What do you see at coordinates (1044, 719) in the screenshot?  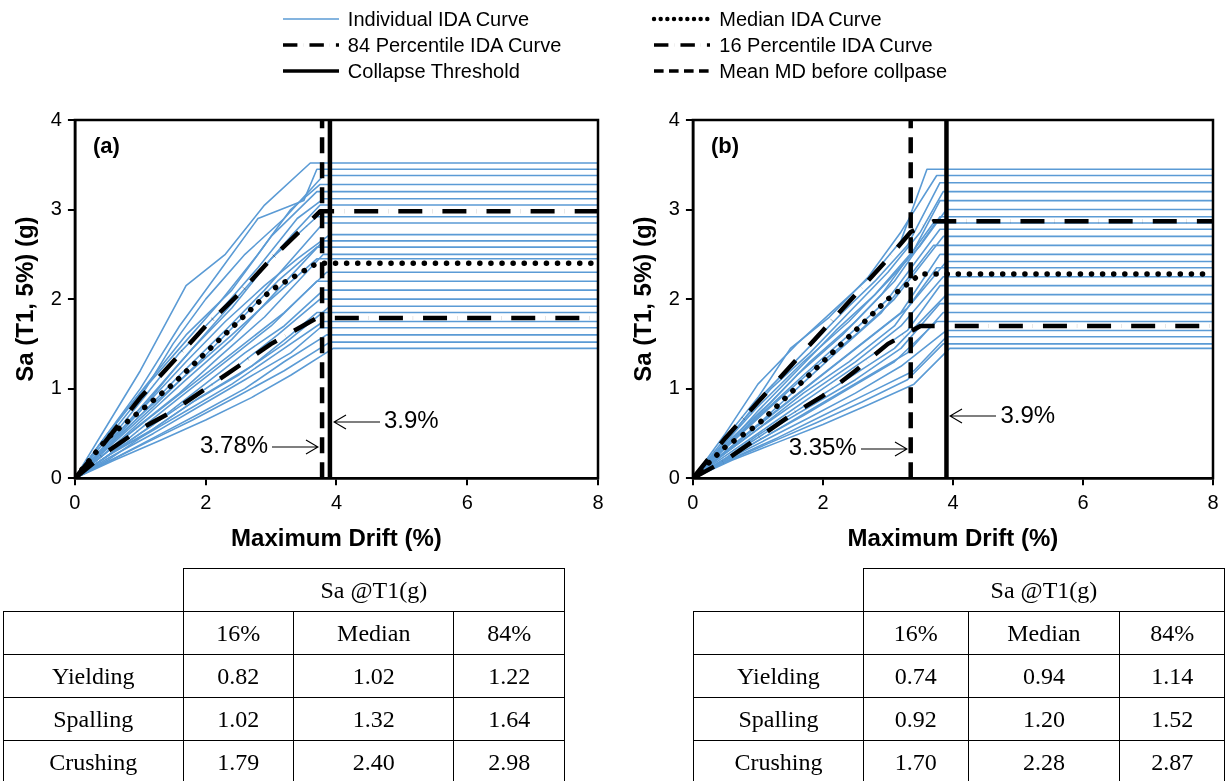 I see `data-label: 1.20` at bounding box center [1044, 719].